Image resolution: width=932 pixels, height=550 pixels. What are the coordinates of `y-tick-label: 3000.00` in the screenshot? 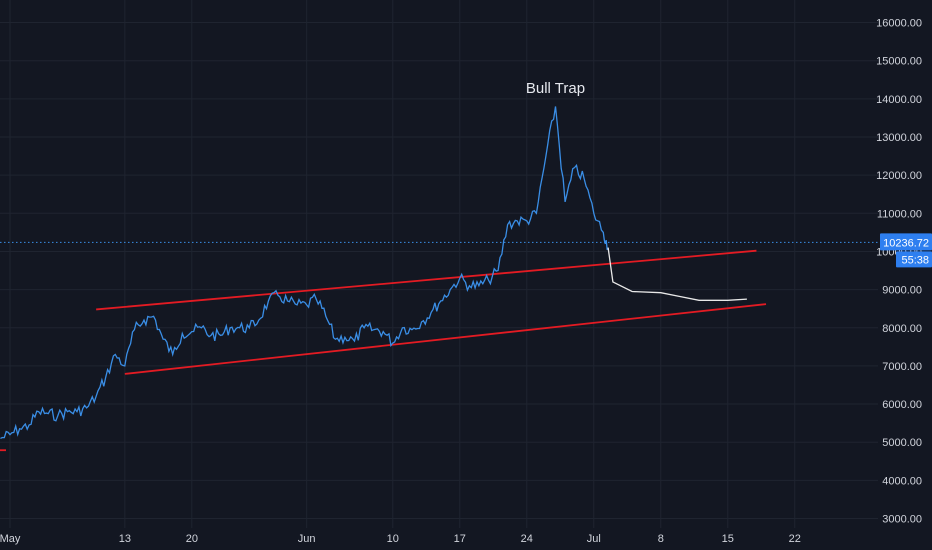 It's located at (902, 520).